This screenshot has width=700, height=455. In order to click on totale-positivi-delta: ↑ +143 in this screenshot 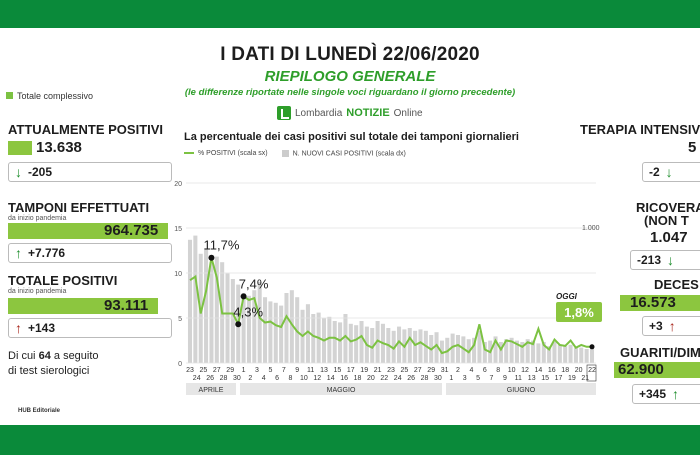, I will do `click(90, 328)`.